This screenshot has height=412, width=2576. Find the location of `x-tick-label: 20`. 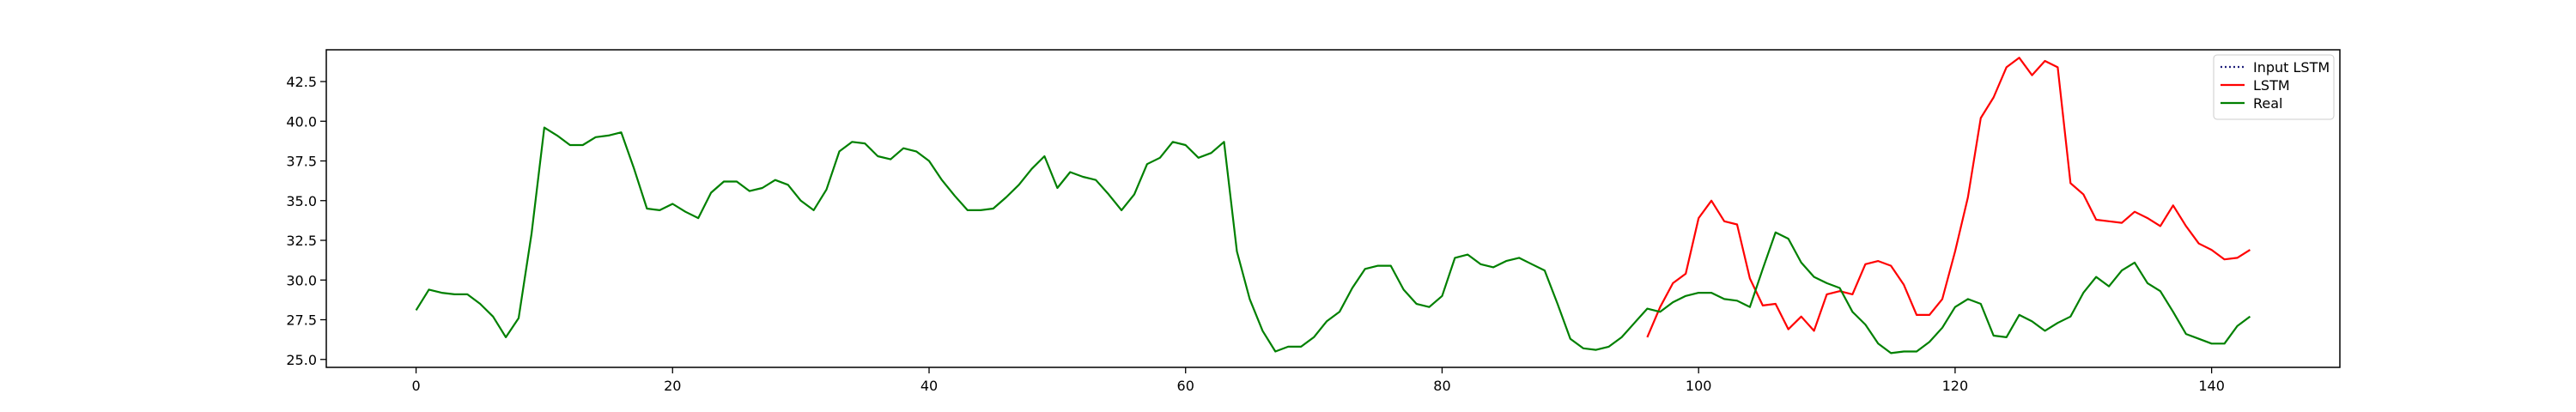

x-tick-label: 20 is located at coordinates (673, 386).